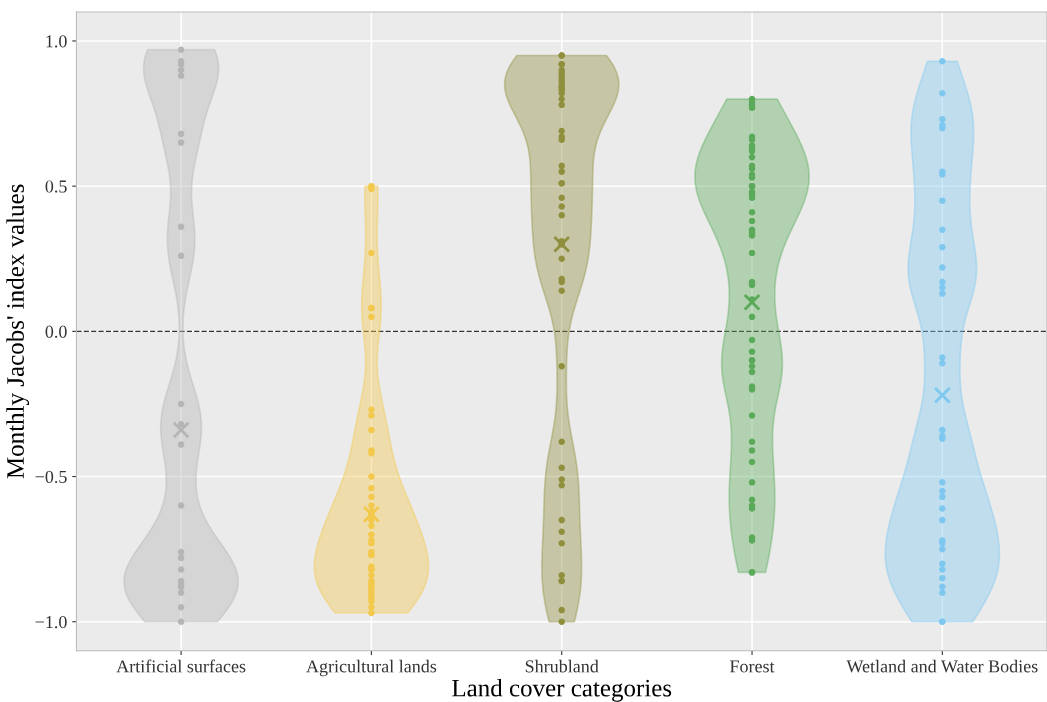 The image size is (1047, 702). Describe the element at coordinates (56, 331) in the screenshot. I see `y-tick-label: 0.0` at that location.